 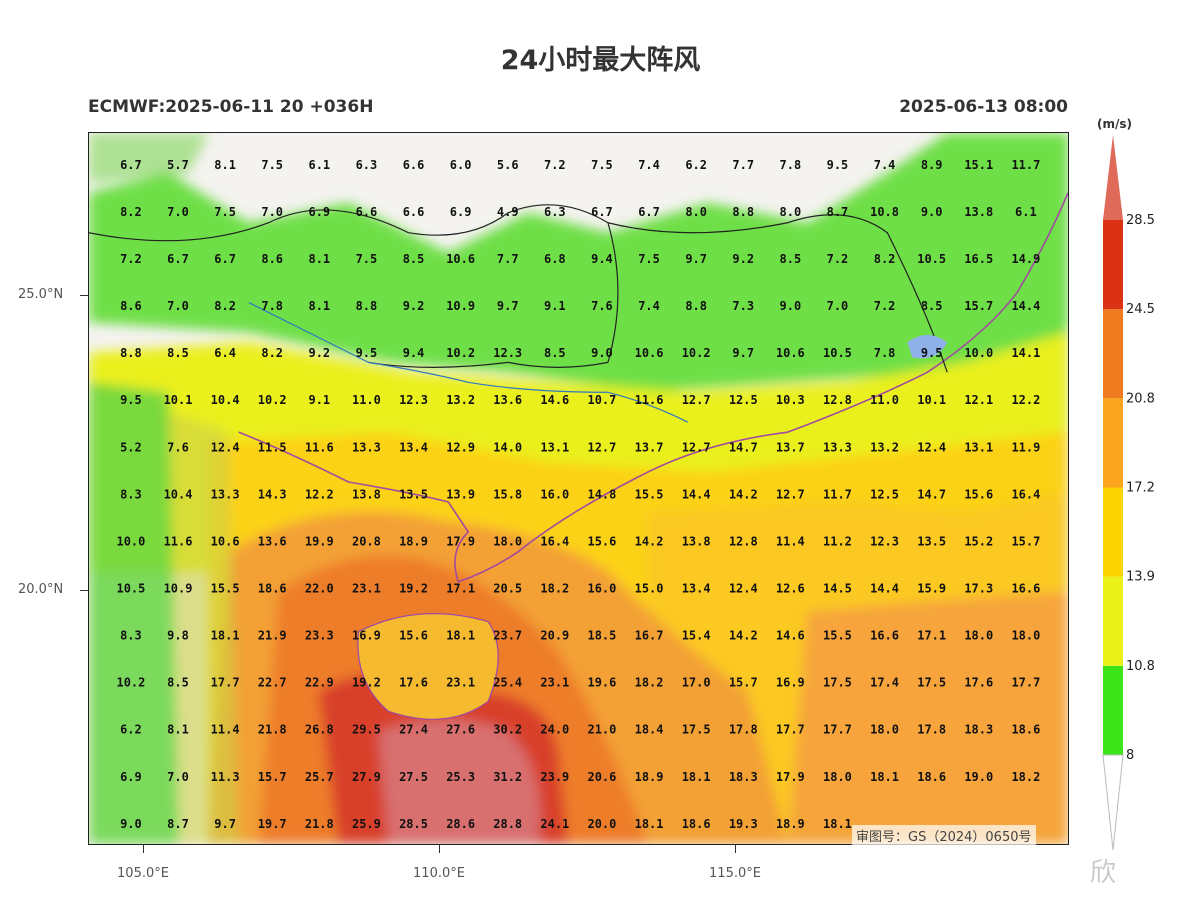 I want to click on grid-value: 14.9, so click(x=1025, y=259).